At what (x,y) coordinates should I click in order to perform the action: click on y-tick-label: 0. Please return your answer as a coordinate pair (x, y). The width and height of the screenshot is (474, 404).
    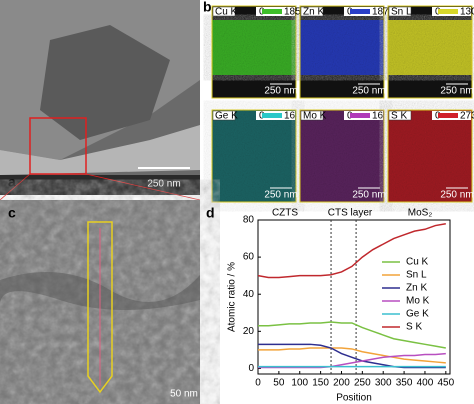
    Looking at the image, I should click on (251, 368).